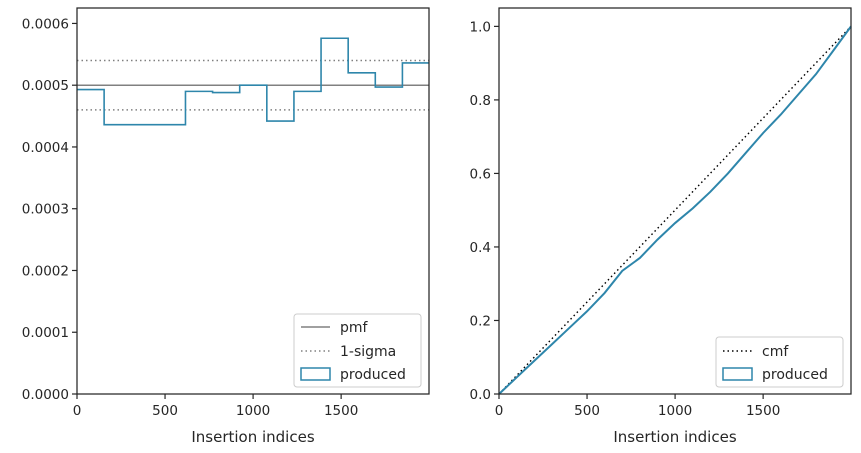 The image size is (861, 453). Describe the element at coordinates (484, 211) in the screenshot. I see `right-y-ticks: 0.0 0.2 0.4 0.6 0.8 1.0` at that location.